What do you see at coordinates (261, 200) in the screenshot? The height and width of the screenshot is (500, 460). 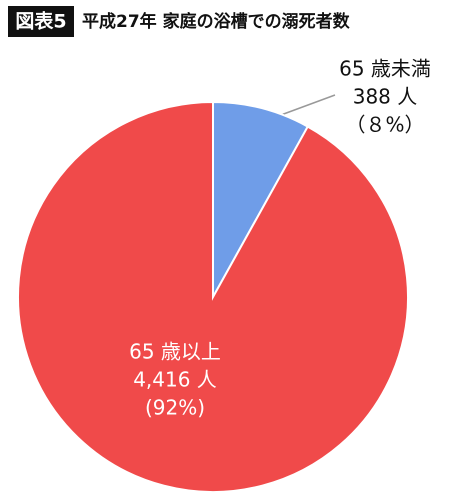 I see `pie-slice` at bounding box center [261, 200].